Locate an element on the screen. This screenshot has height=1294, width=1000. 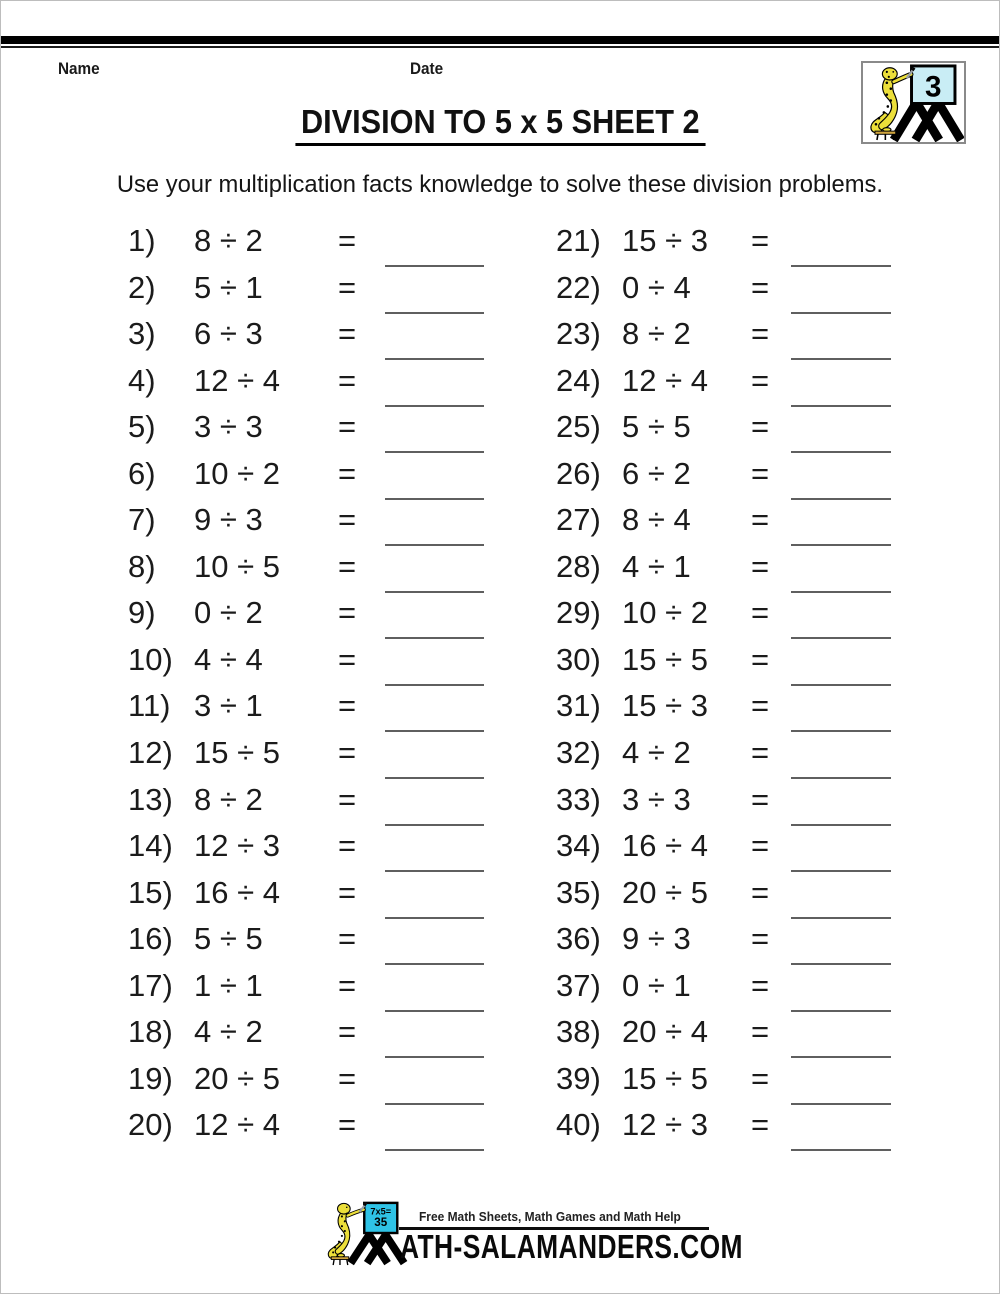
salamander-mascot-icon is located at coordinates (893, 104).